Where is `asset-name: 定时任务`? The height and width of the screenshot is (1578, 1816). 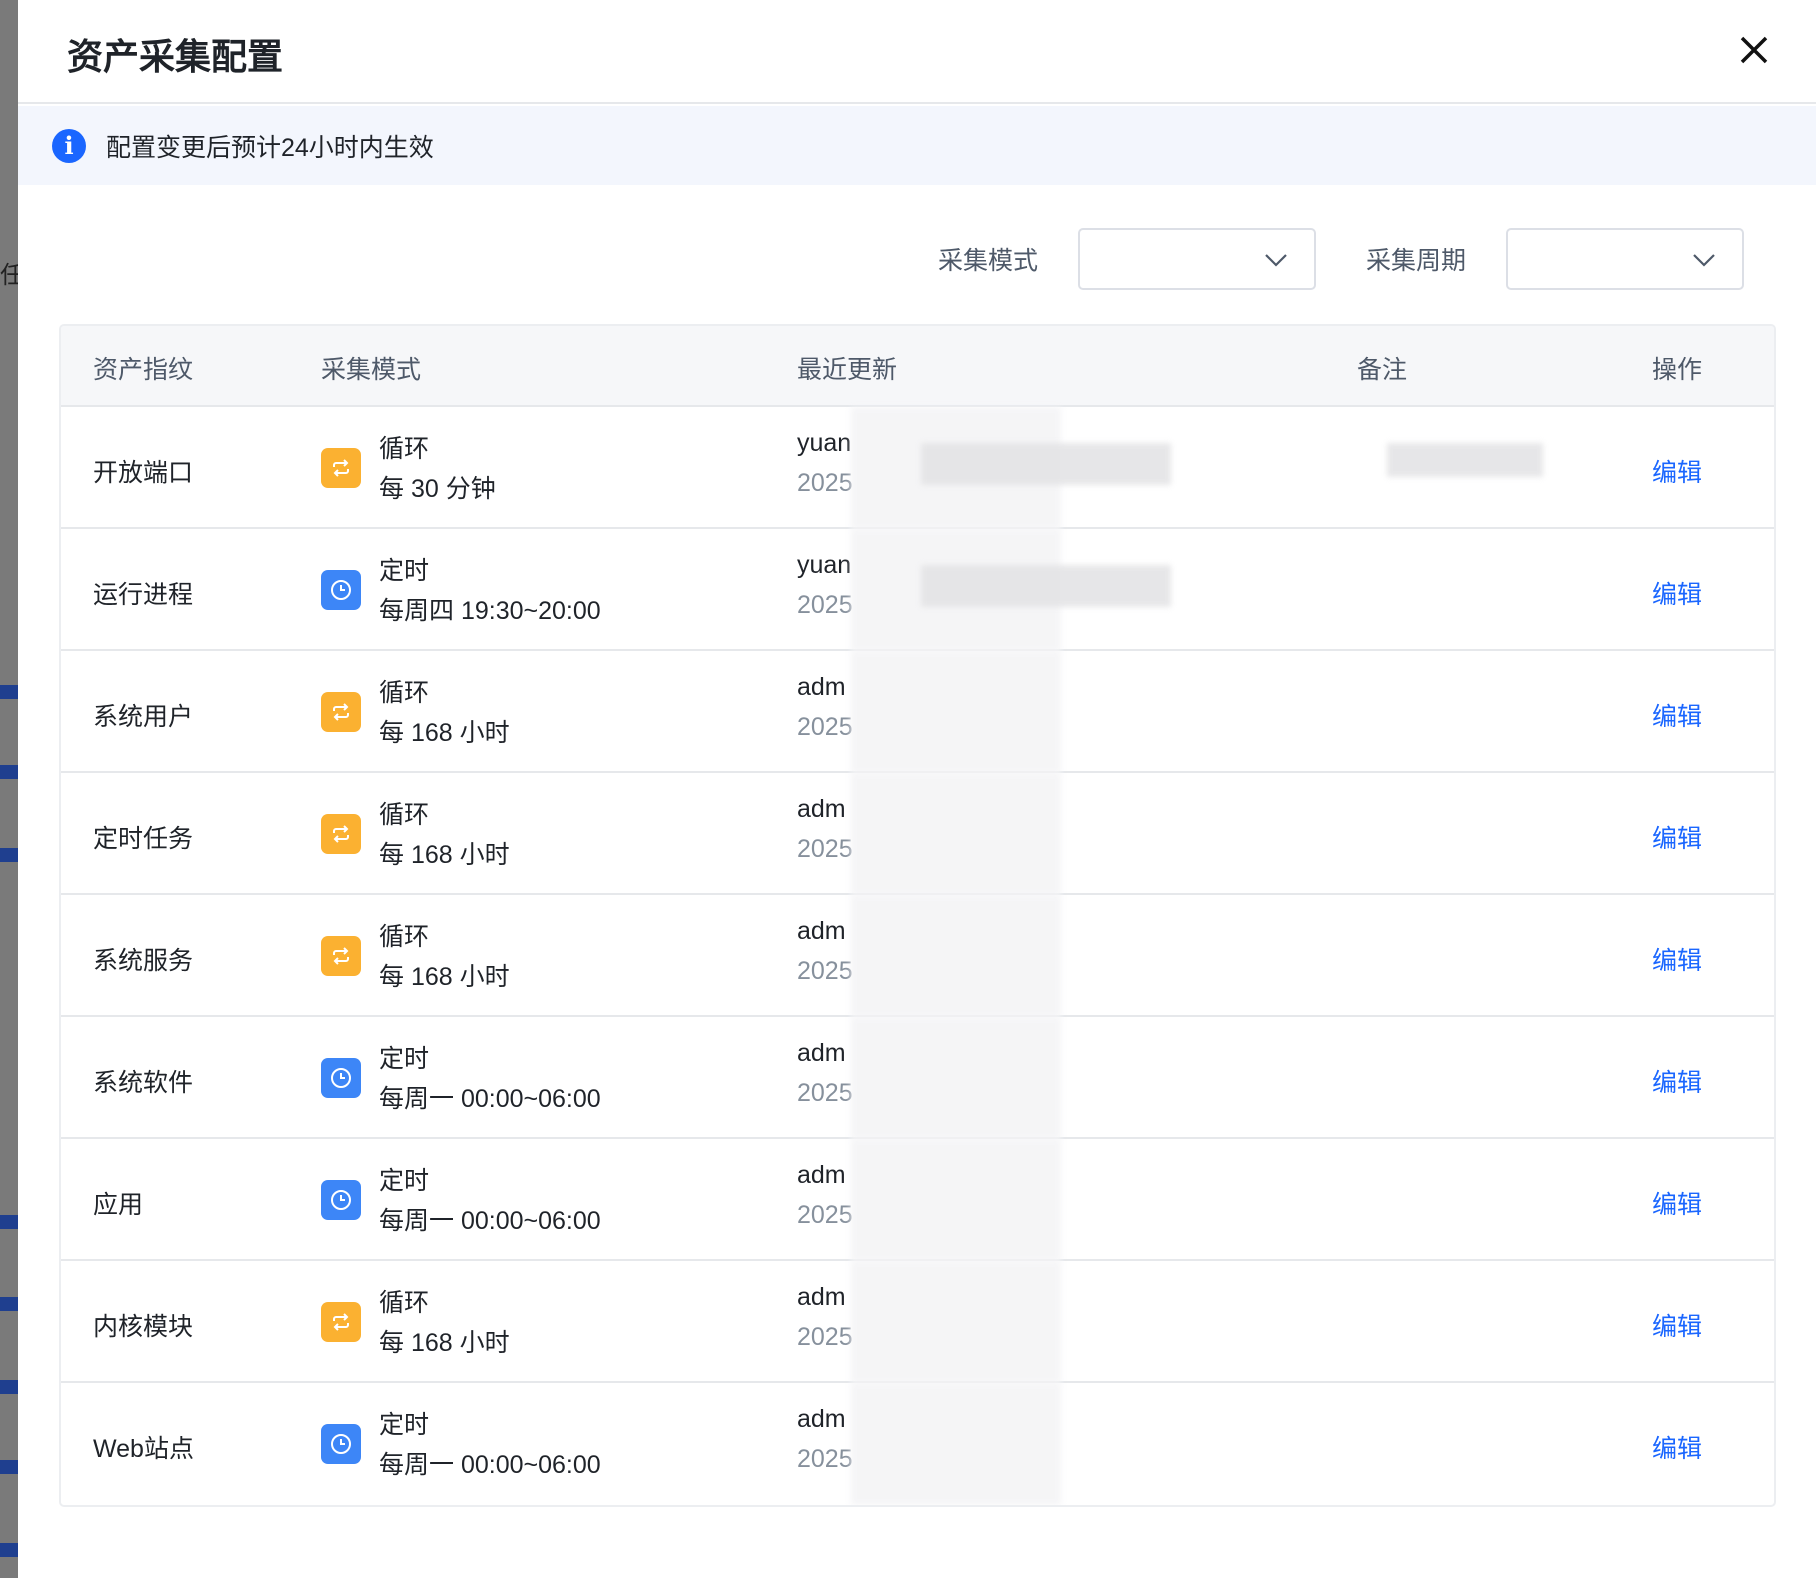
asset-name: 定时任务 is located at coordinates (143, 839).